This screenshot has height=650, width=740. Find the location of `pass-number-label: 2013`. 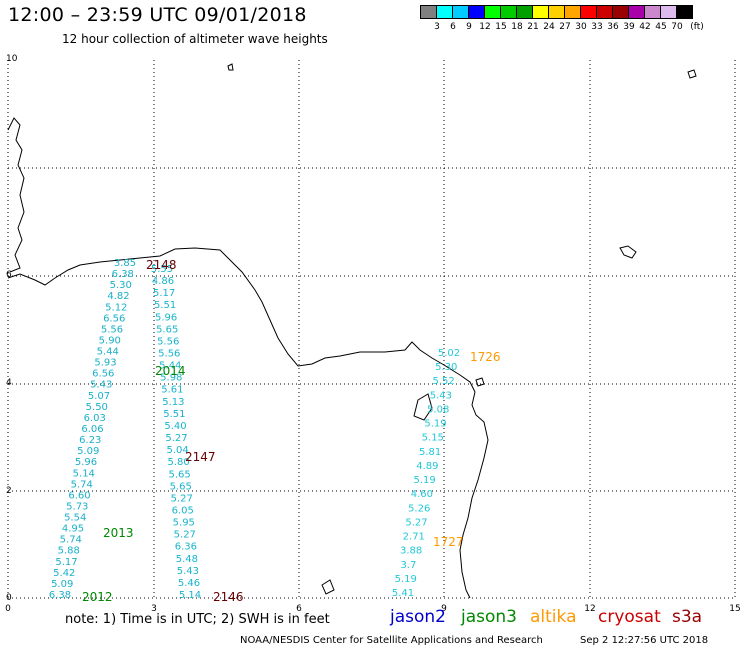

pass-number-label: 2013 is located at coordinates (118, 533).